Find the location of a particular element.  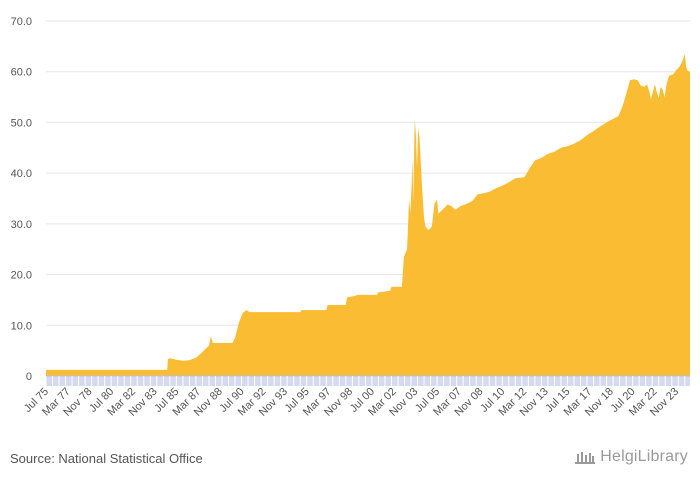

y-tick-label: 20.0 is located at coordinates (21, 276).